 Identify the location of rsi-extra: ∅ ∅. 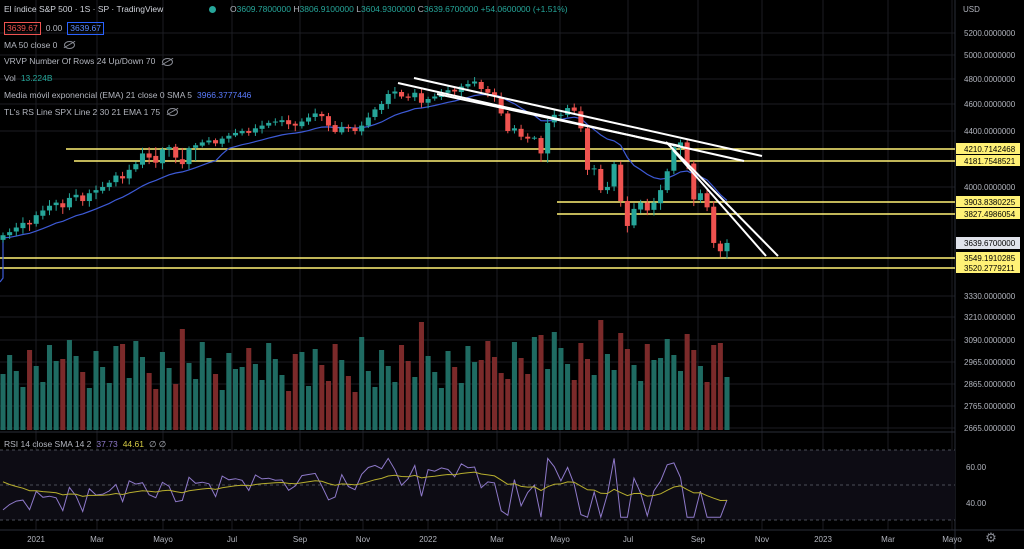
(157, 444).